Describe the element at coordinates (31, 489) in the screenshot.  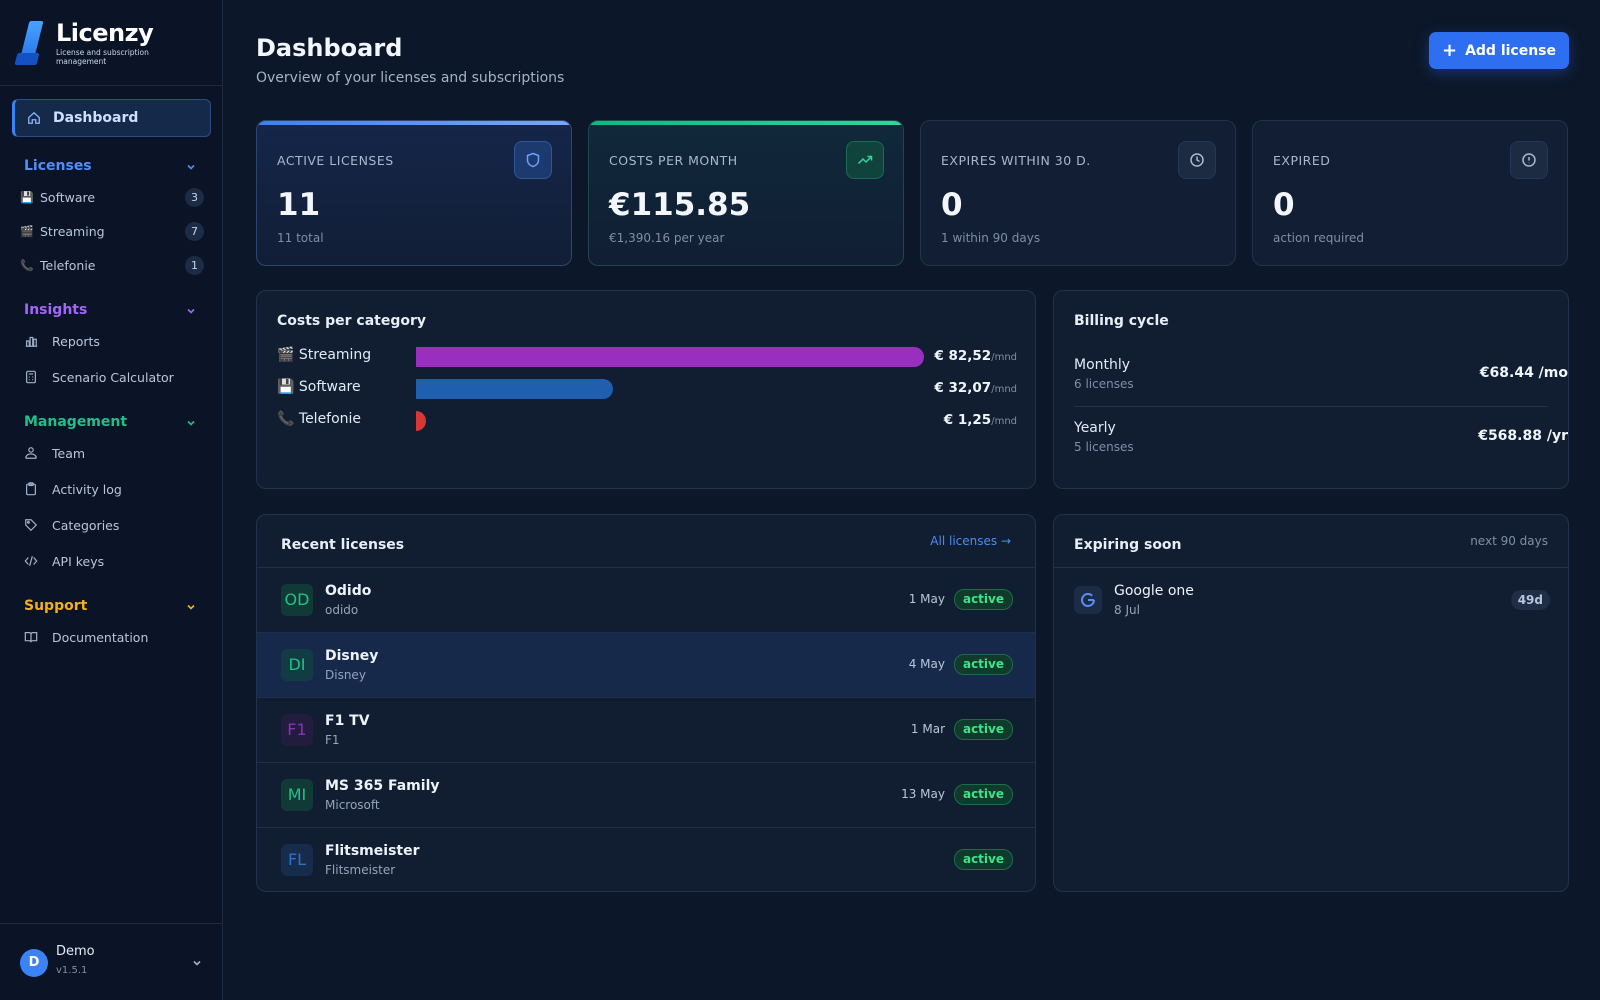
I see `clipboard-icon` at that location.